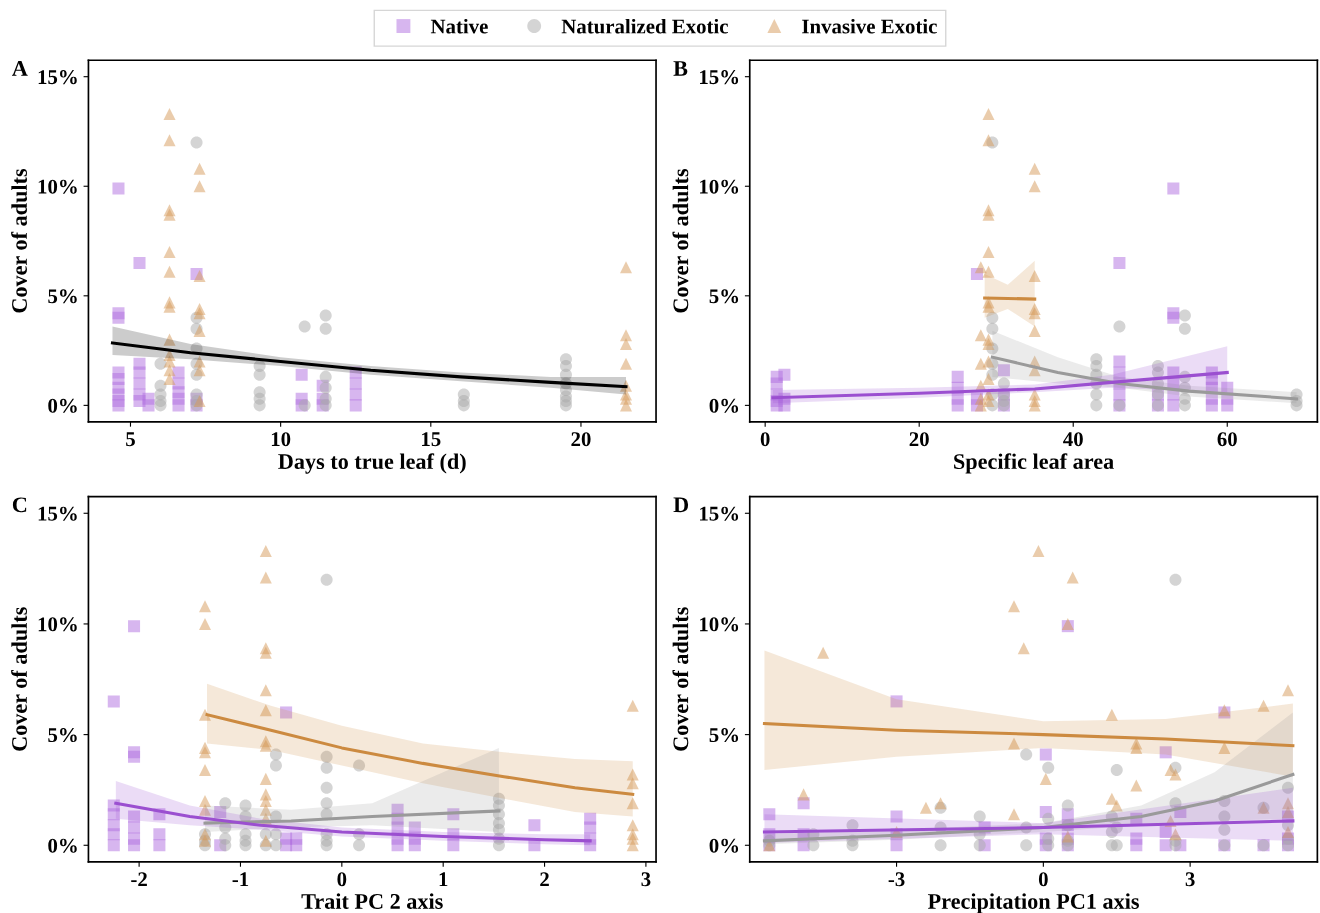 This screenshot has width=1320, height=913. What do you see at coordinates (681, 505) in the screenshot?
I see `chart-title: D` at bounding box center [681, 505].